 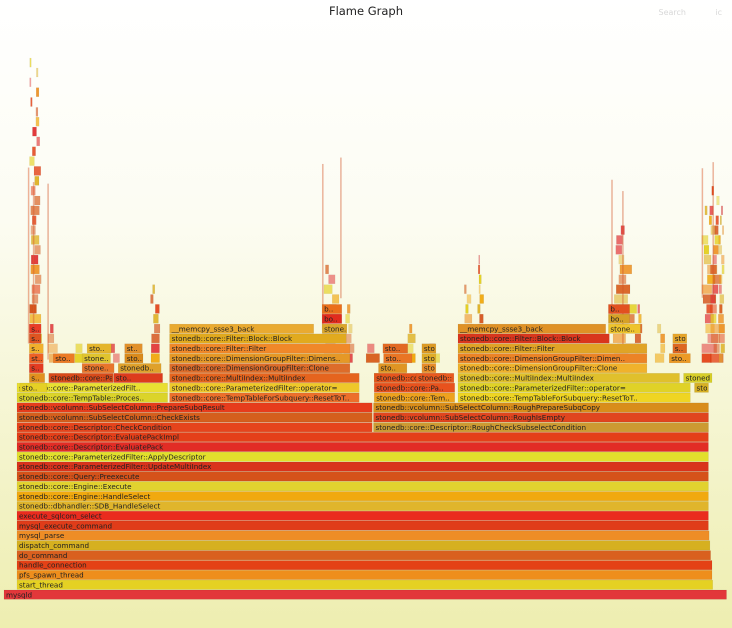 I want to click on flame-frame: stonedb::core::Engine::Execute, so click(x=362, y=486).